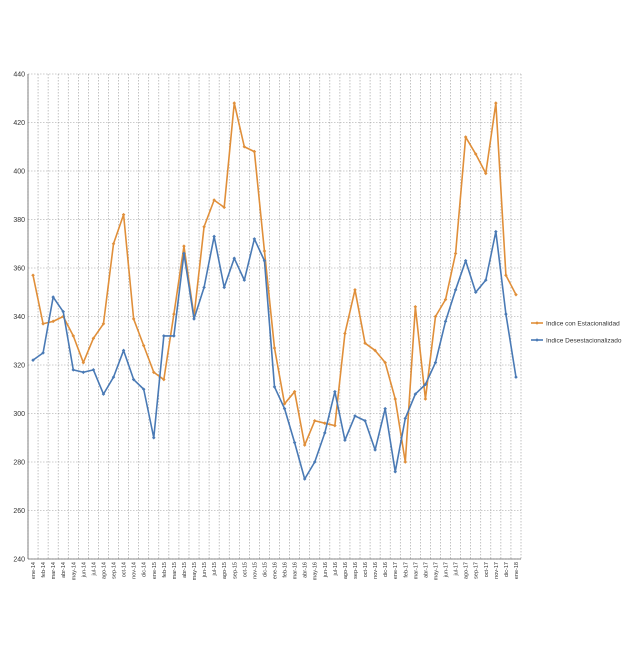  What do you see at coordinates (19, 269) in the screenshot?
I see `y-tick-label: 360` at bounding box center [19, 269].